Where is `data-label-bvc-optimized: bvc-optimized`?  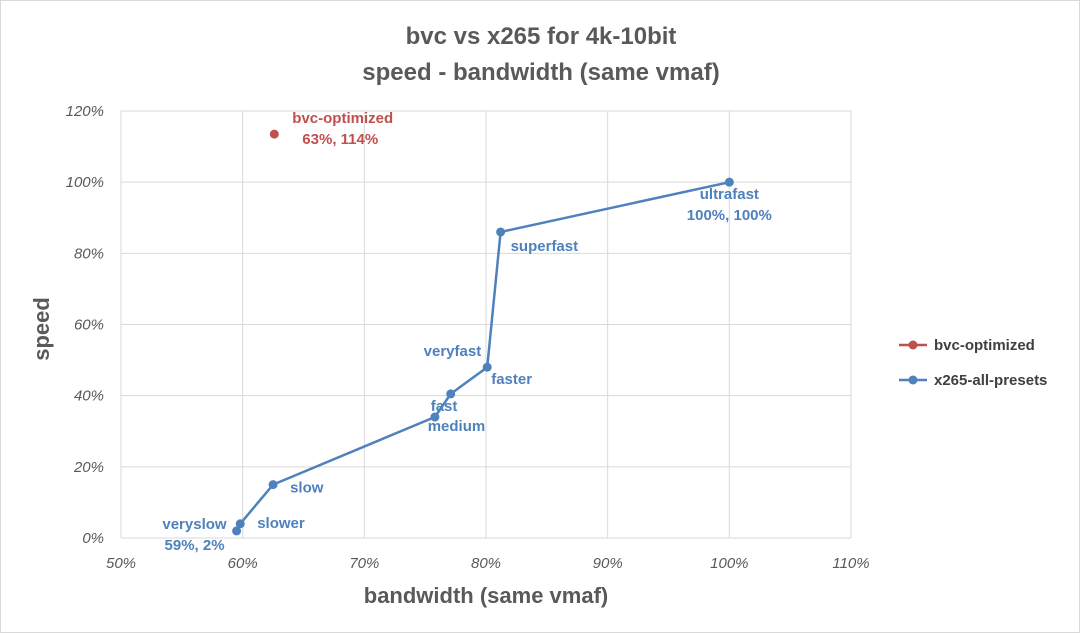 data-label-bvc-optimized: bvc-optimized is located at coordinates (342, 118).